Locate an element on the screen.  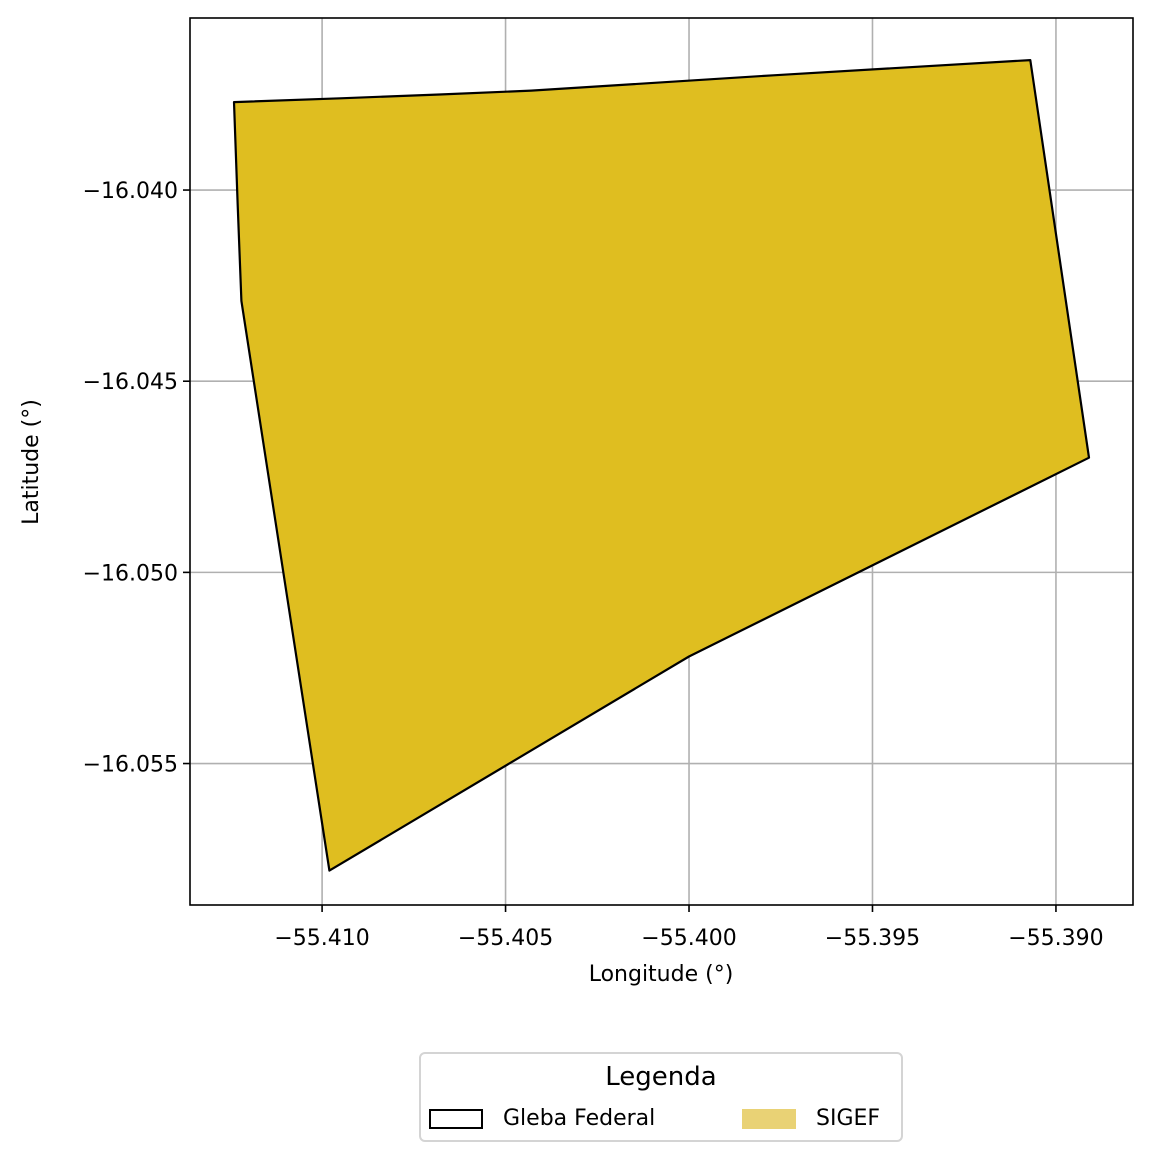
y-tick-label: −16.040 is located at coordinates (130, 191).